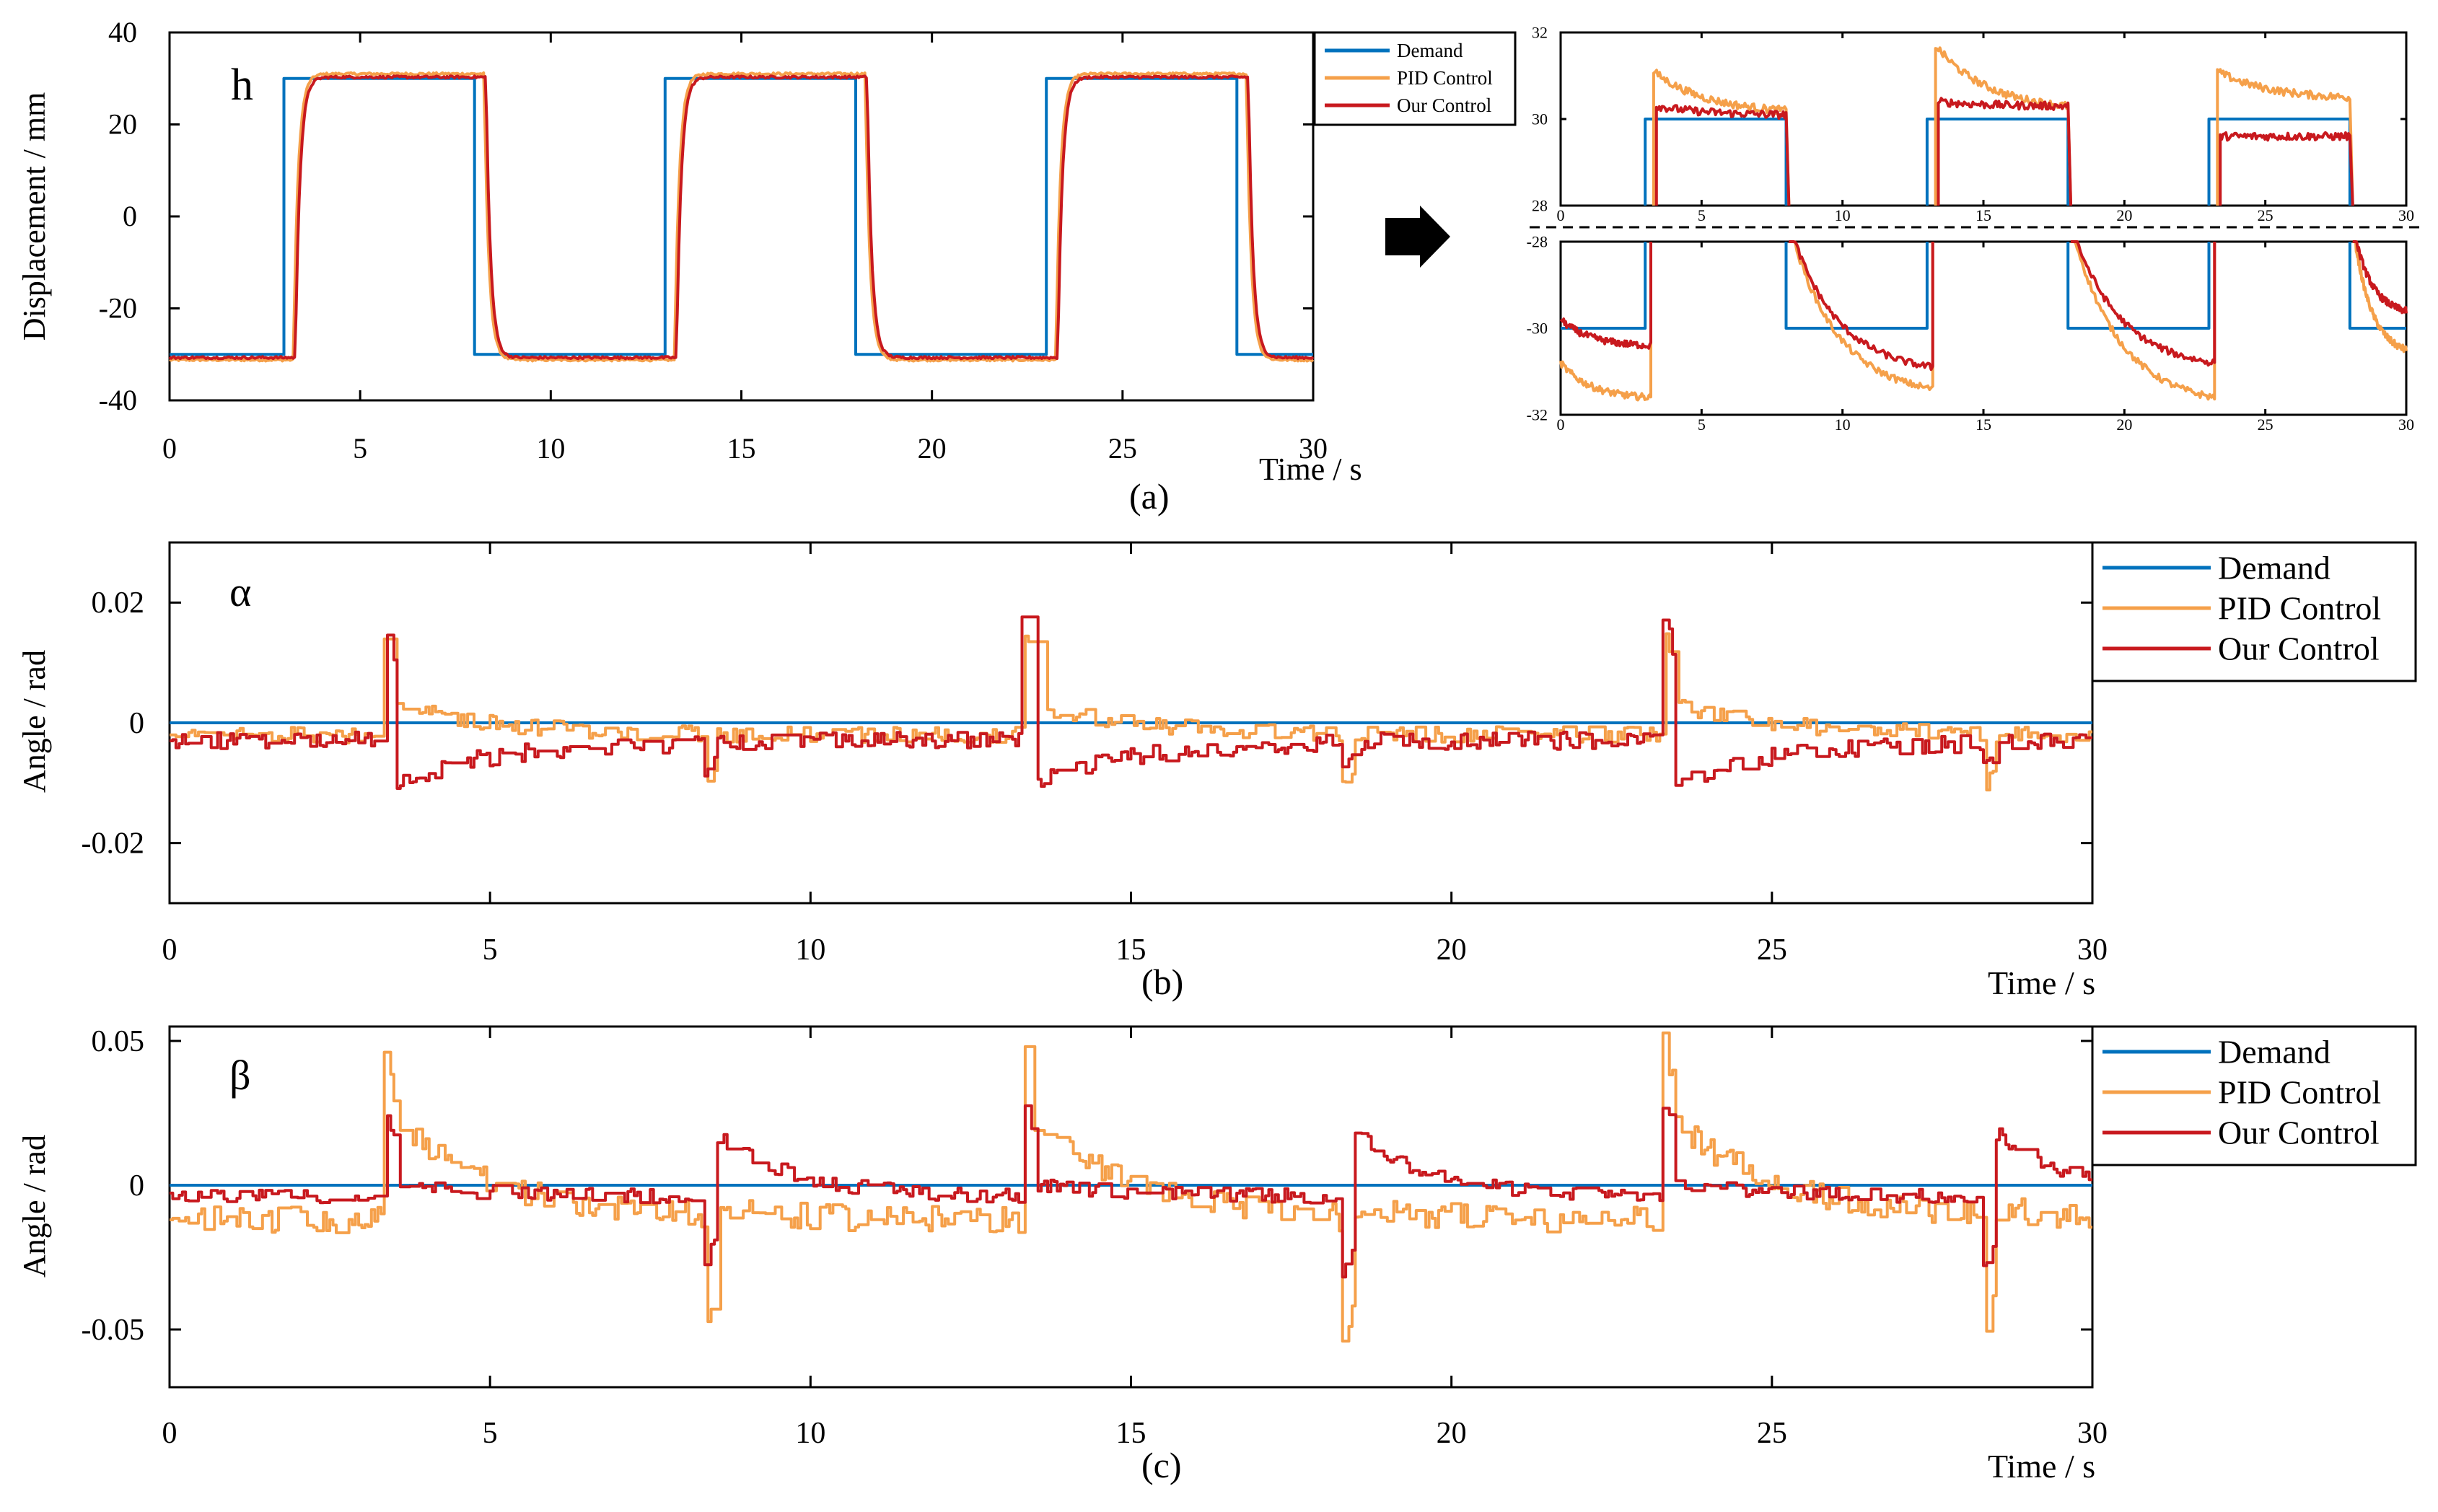  Describe the element at coordinates (1149, 497) in the screenshot. I see `panel-label-a: (a)` at that location.